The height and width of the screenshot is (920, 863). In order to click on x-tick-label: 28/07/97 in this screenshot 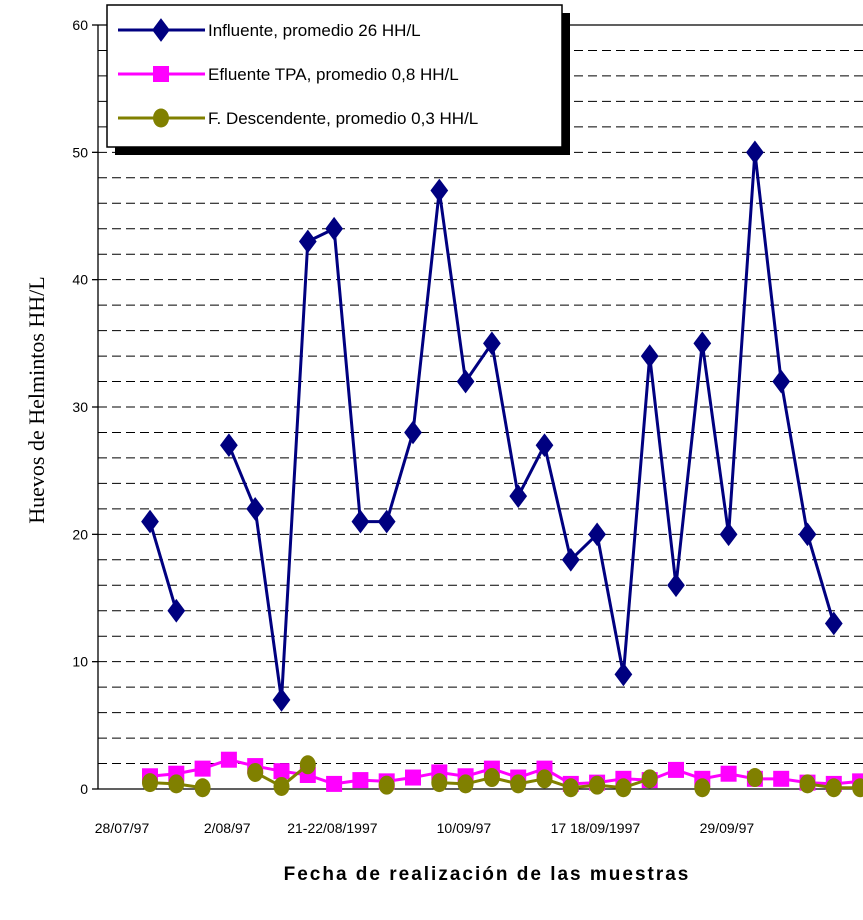, I will do `click(122, 828)`.